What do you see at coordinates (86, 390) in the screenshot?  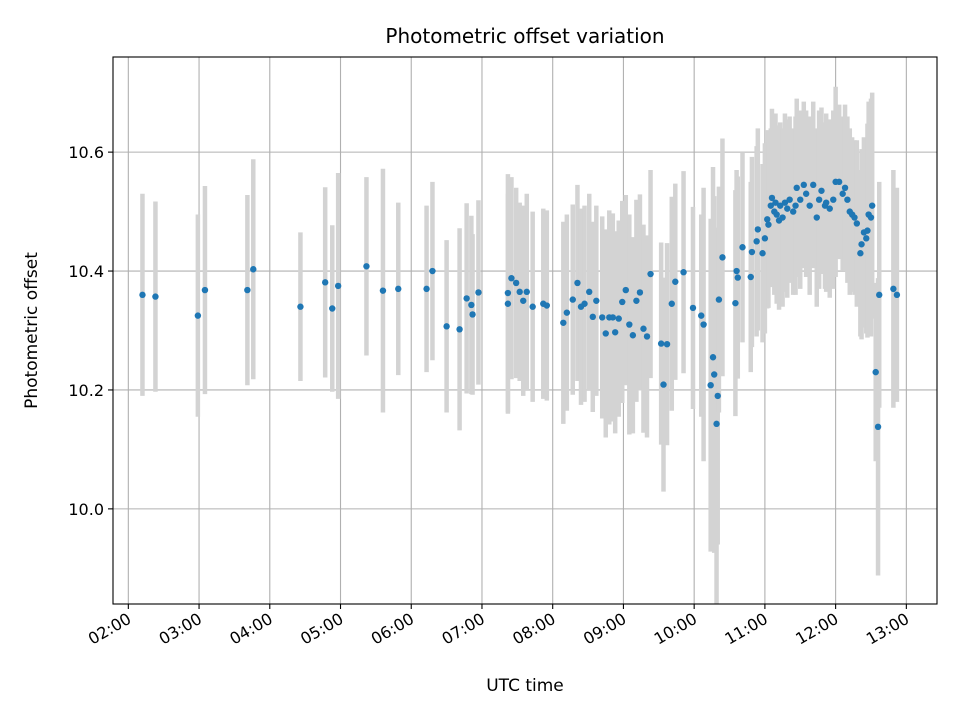 I see `y-tick-label: 10.2` at bounding box center [86, 390].